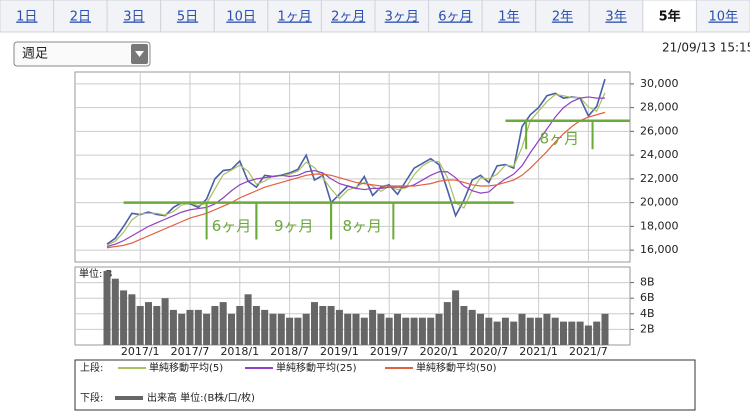 This screenshot has height=411, width=750. I want to click on tab-label: 3ヶ月, so click(402, 17).